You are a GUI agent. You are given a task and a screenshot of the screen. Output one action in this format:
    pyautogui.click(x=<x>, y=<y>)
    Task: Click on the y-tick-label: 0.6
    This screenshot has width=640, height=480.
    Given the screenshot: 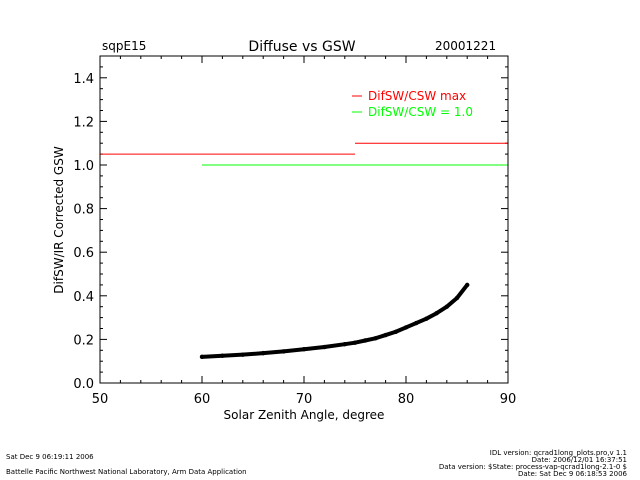 What is the action you would take?
    pyautogui.click(x=83, y=253)
    